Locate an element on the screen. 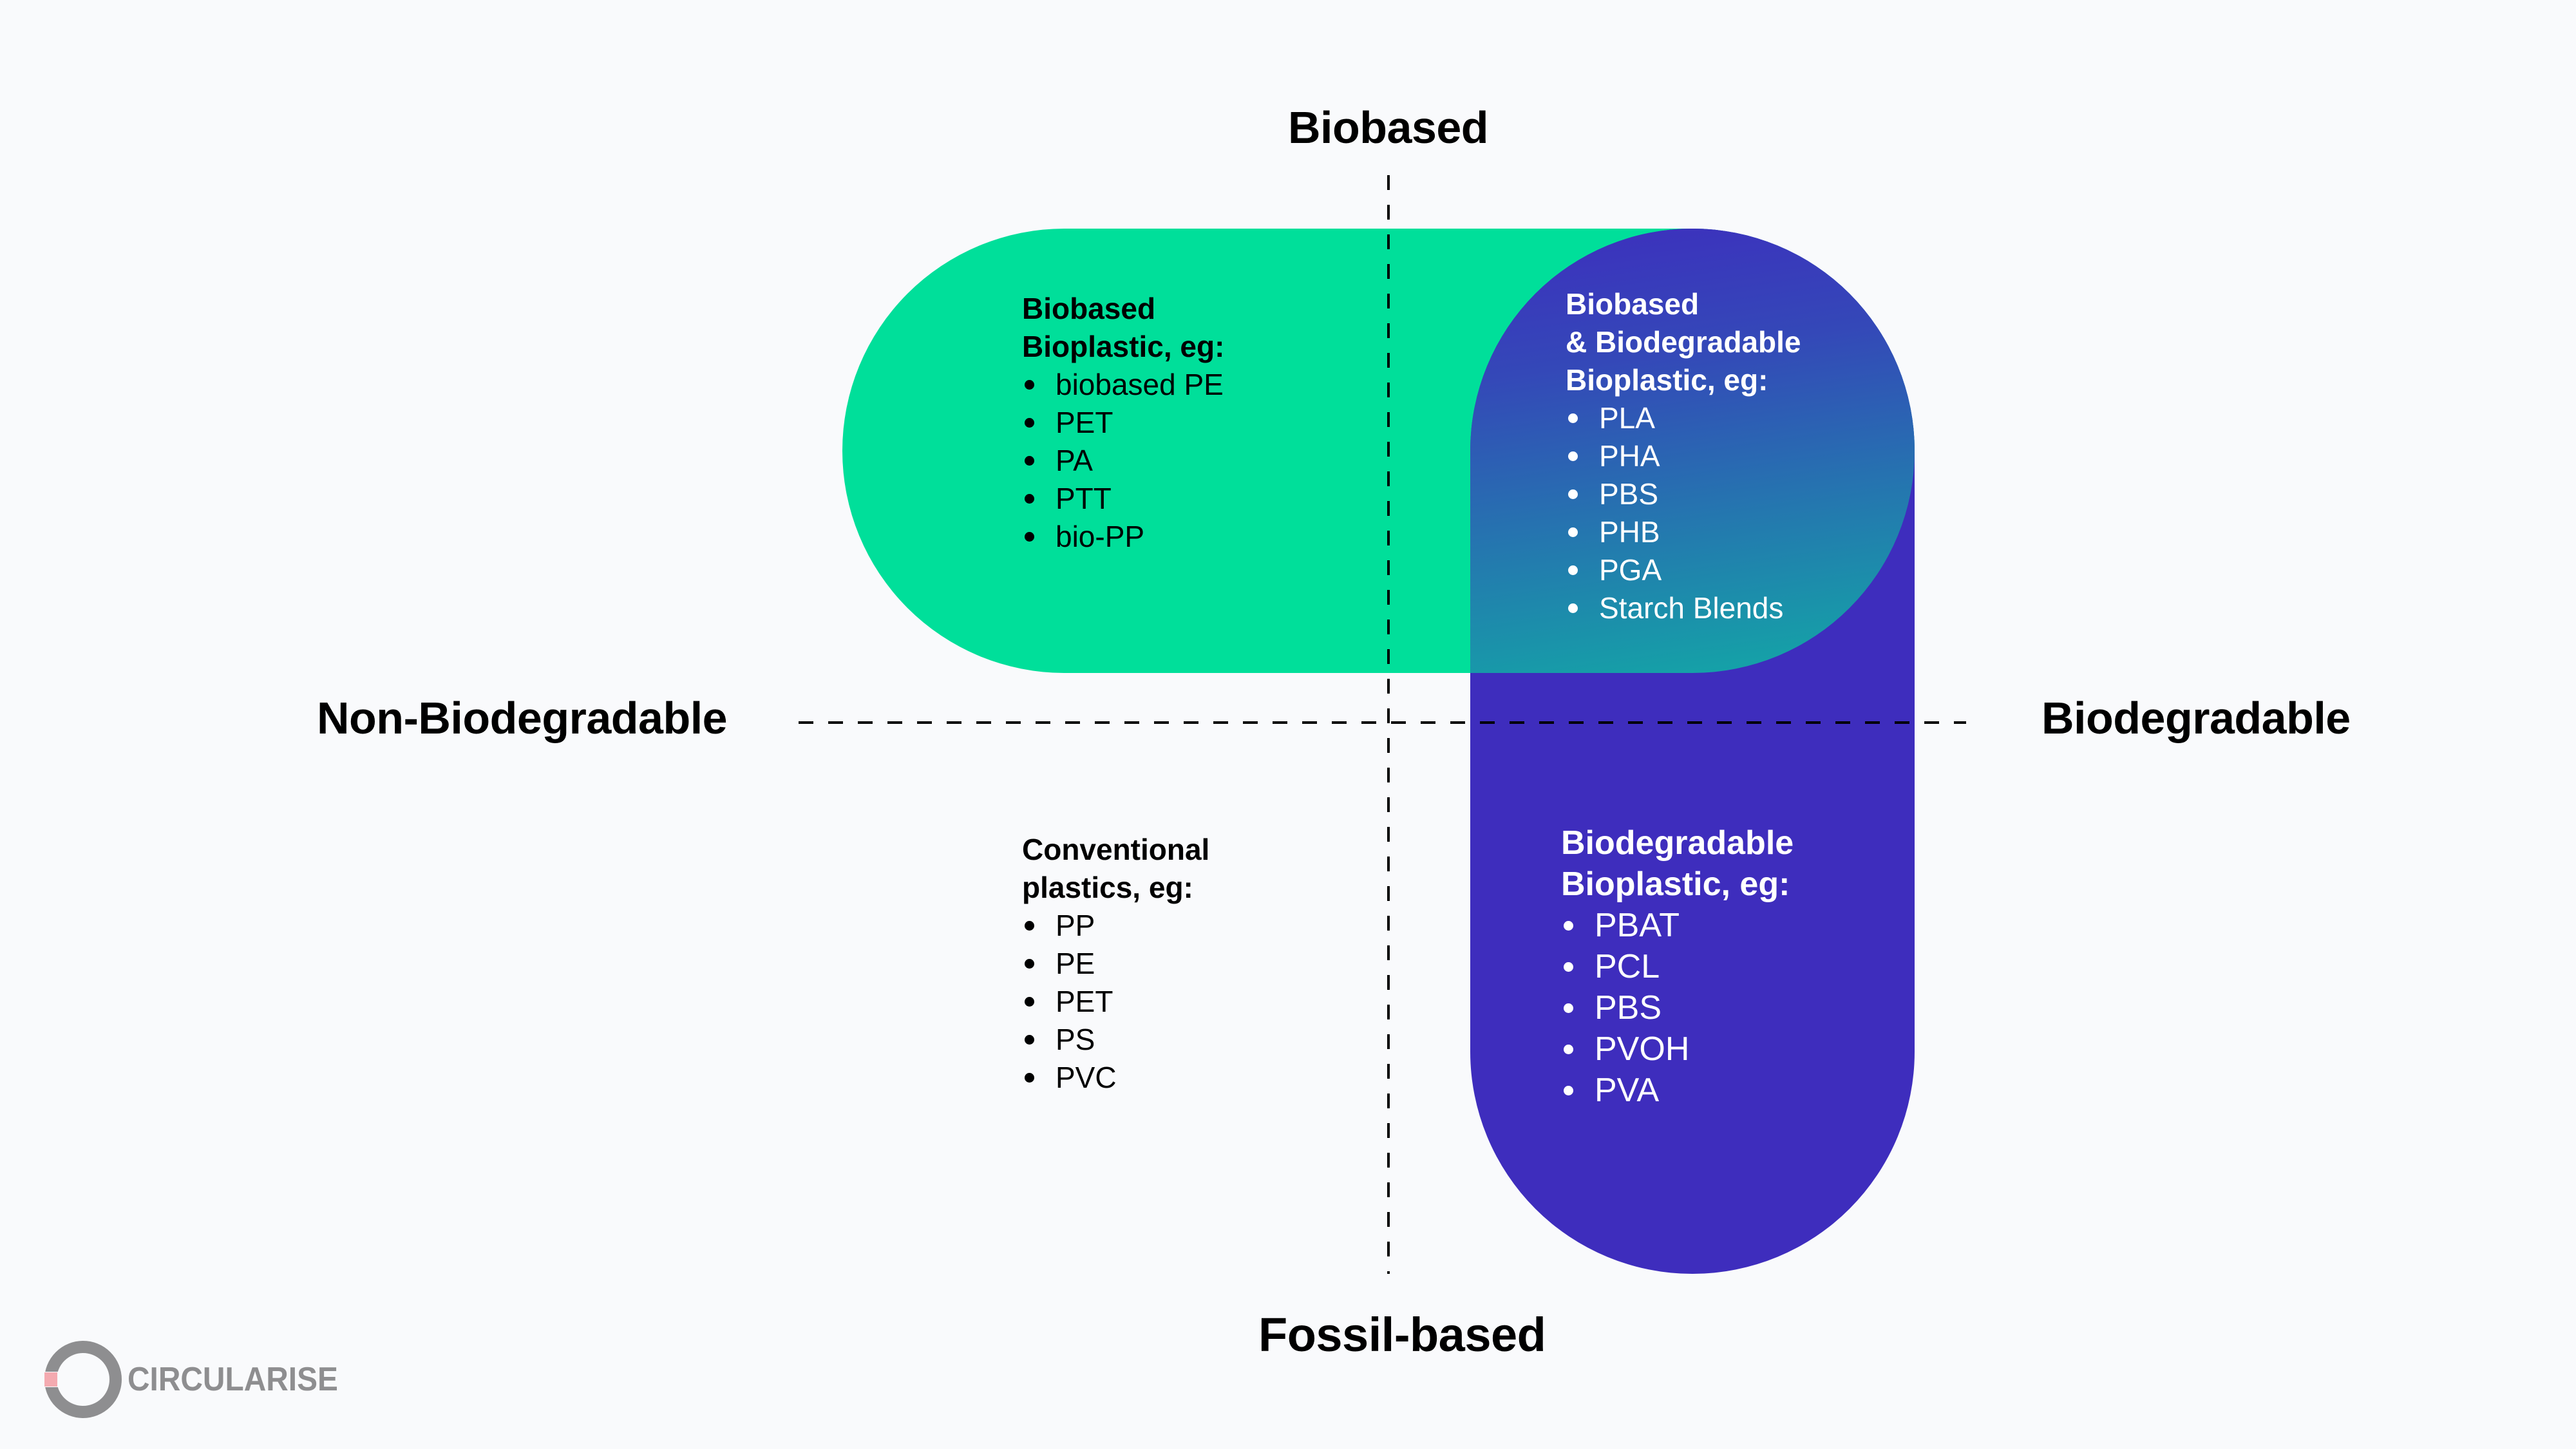 This screenshot has width=2576, height=1449. example-list: PP PE PET PS PVC is located at coordinates (1115, 1002).